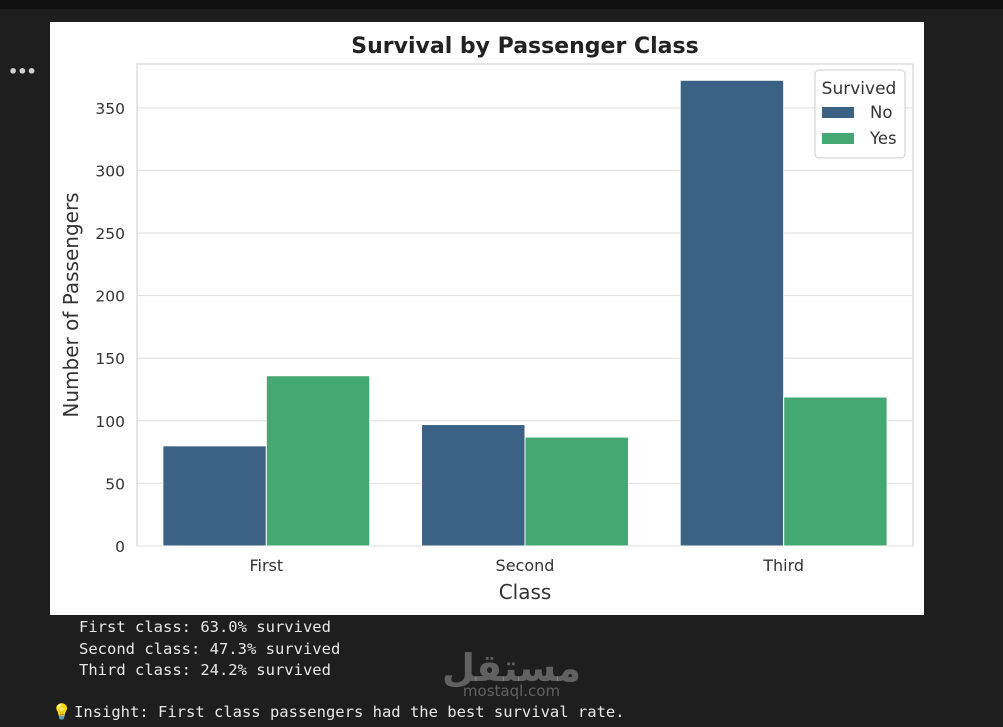 Image resolution: width=1003 pixels, height=727 pixels. I want to click on x-axis-label: Class, so click(525, 592).